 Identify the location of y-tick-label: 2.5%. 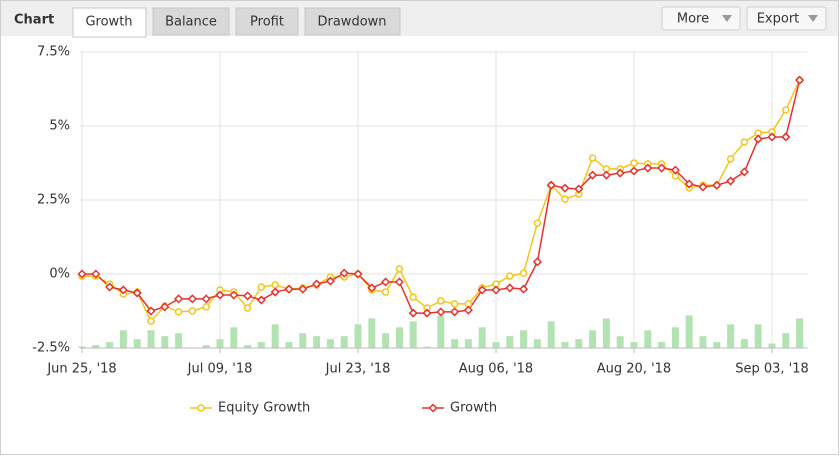
(53, 200).